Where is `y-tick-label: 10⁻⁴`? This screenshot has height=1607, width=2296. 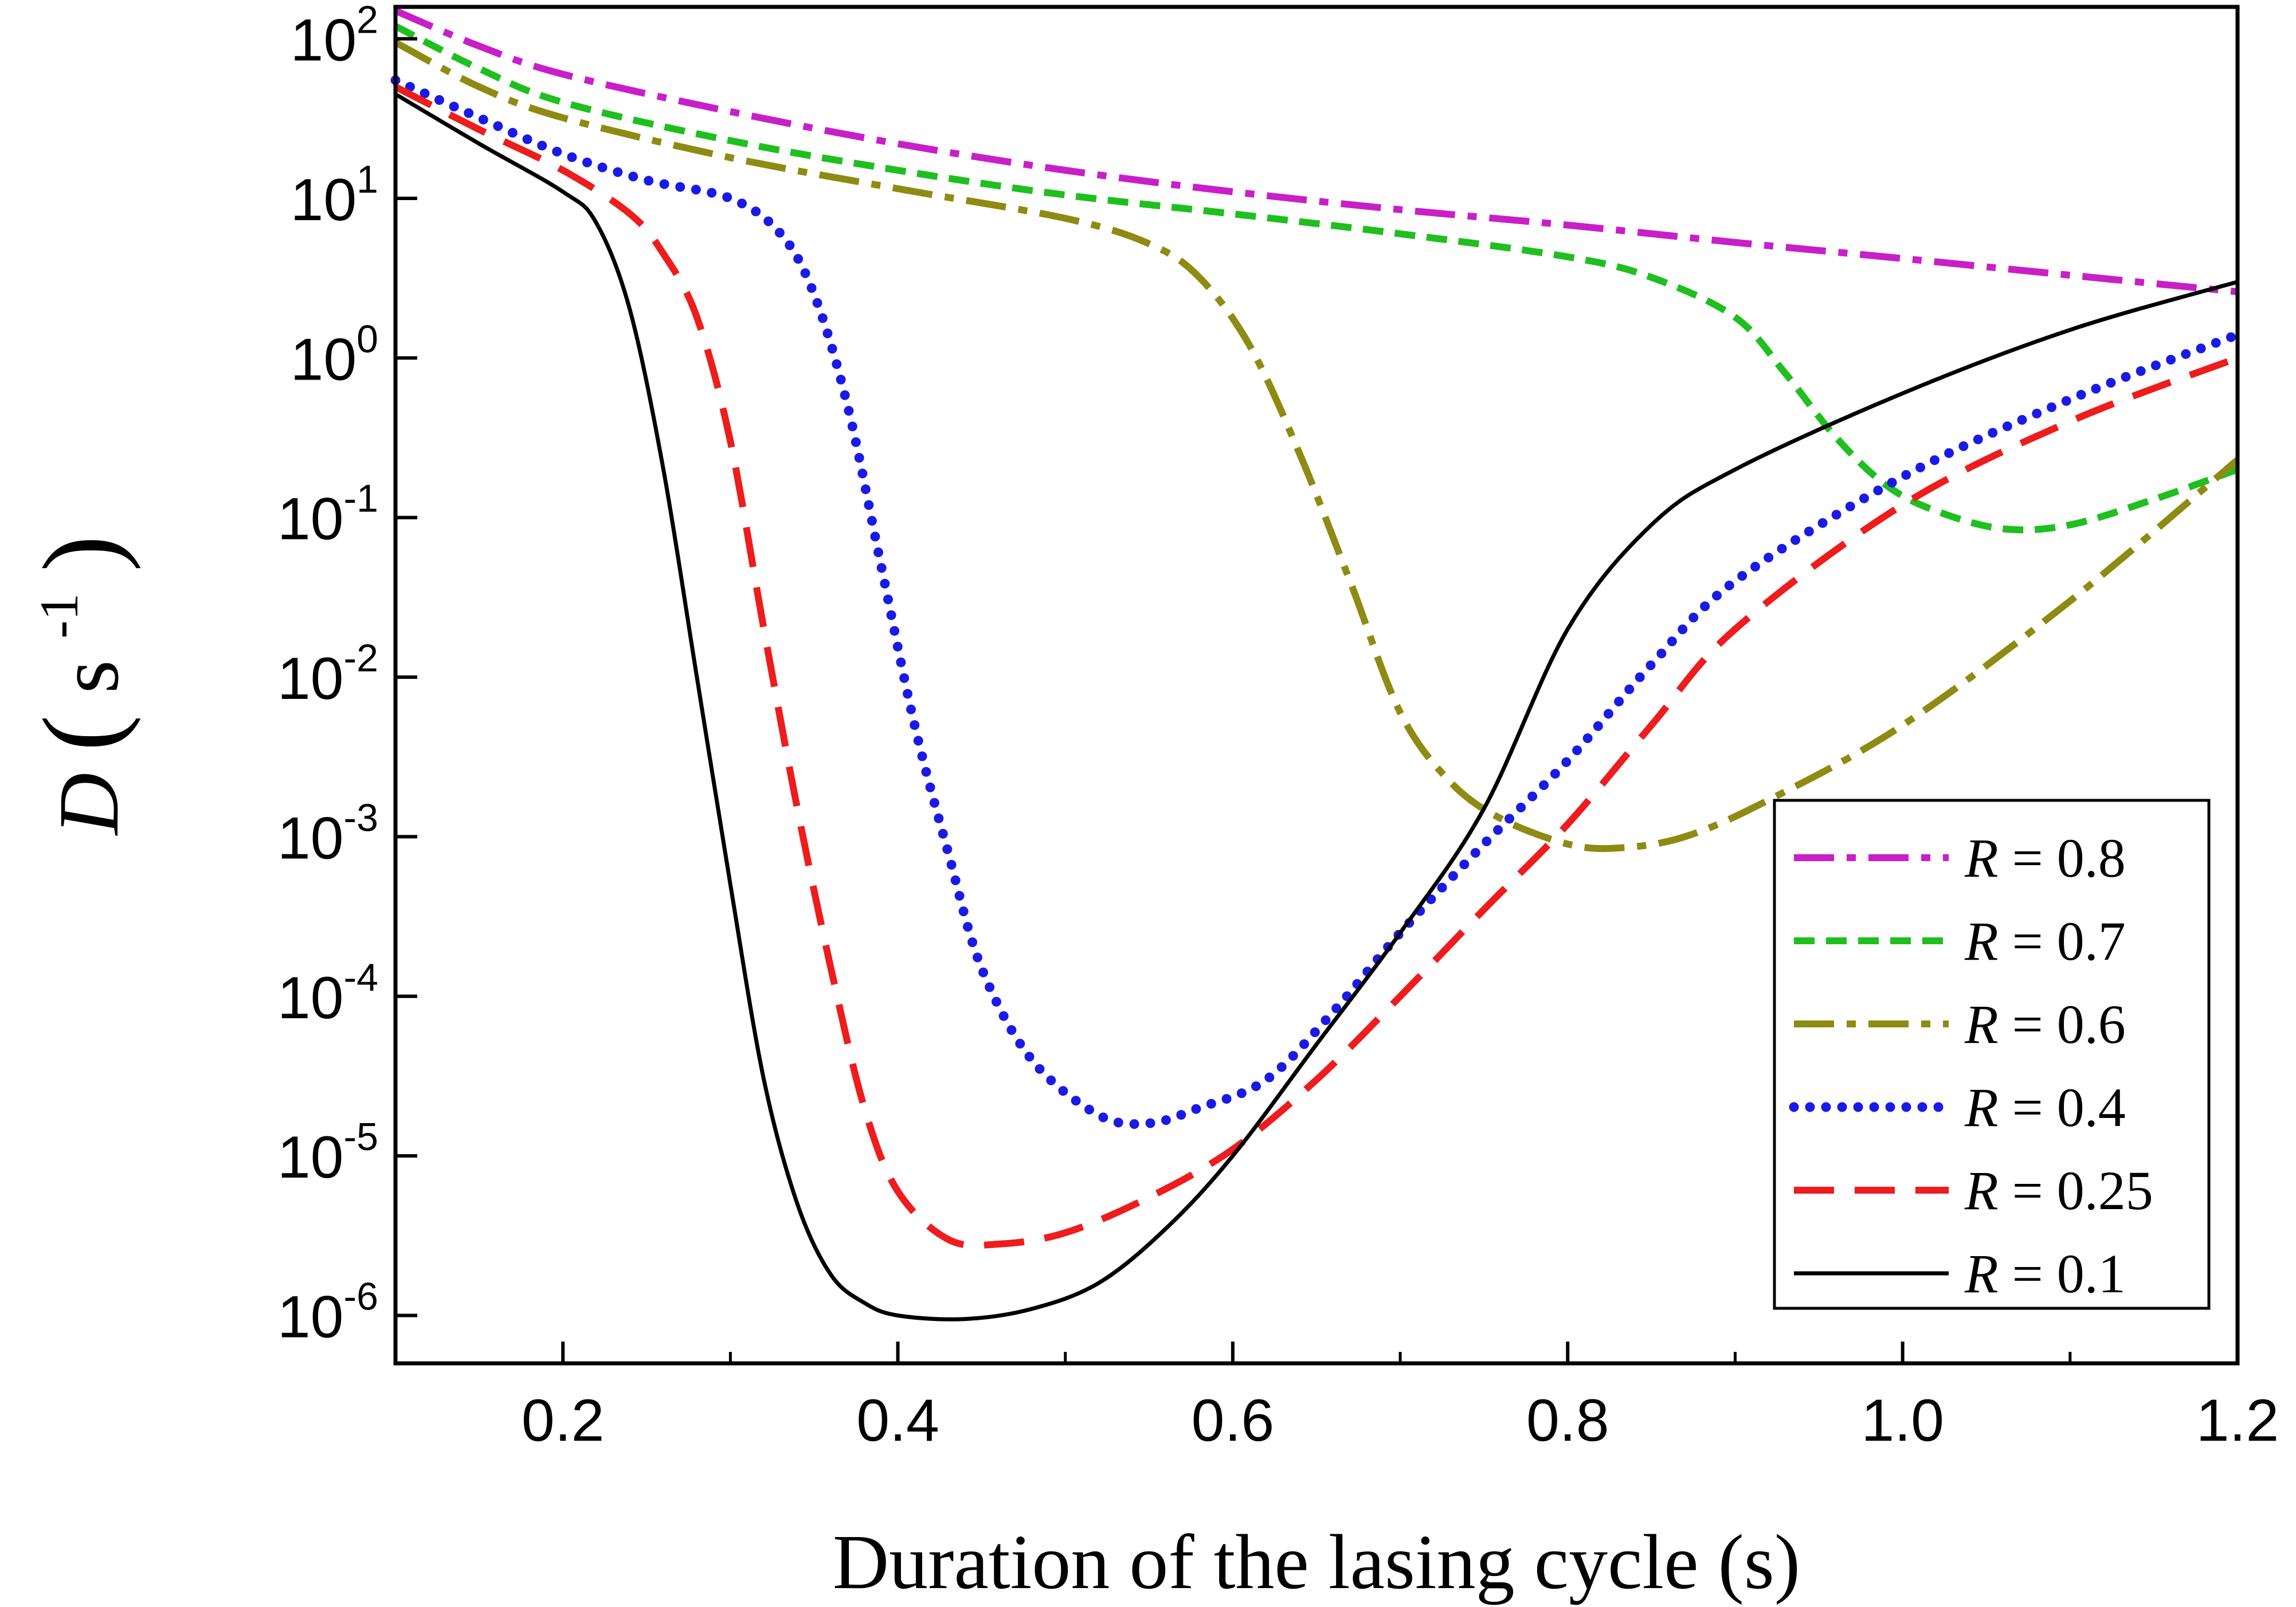 y-tick-label: 10⁻⁴ is located at coordinates (328, 994).